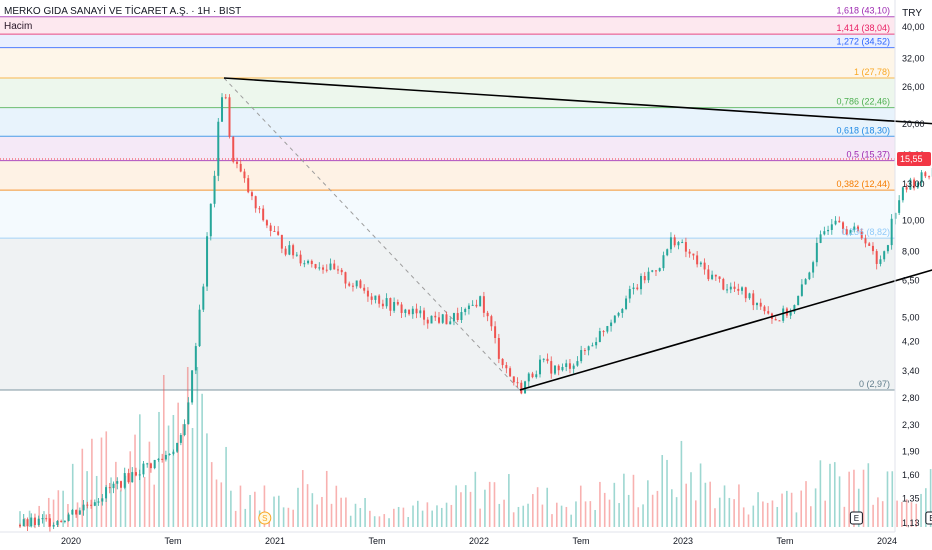 The height and width of the screenshot is (550, 932). What do you see at coordinates (913, 124) in the screenshot?
I see `y-tick-label: 20,00` at bounding box center [913, 124].